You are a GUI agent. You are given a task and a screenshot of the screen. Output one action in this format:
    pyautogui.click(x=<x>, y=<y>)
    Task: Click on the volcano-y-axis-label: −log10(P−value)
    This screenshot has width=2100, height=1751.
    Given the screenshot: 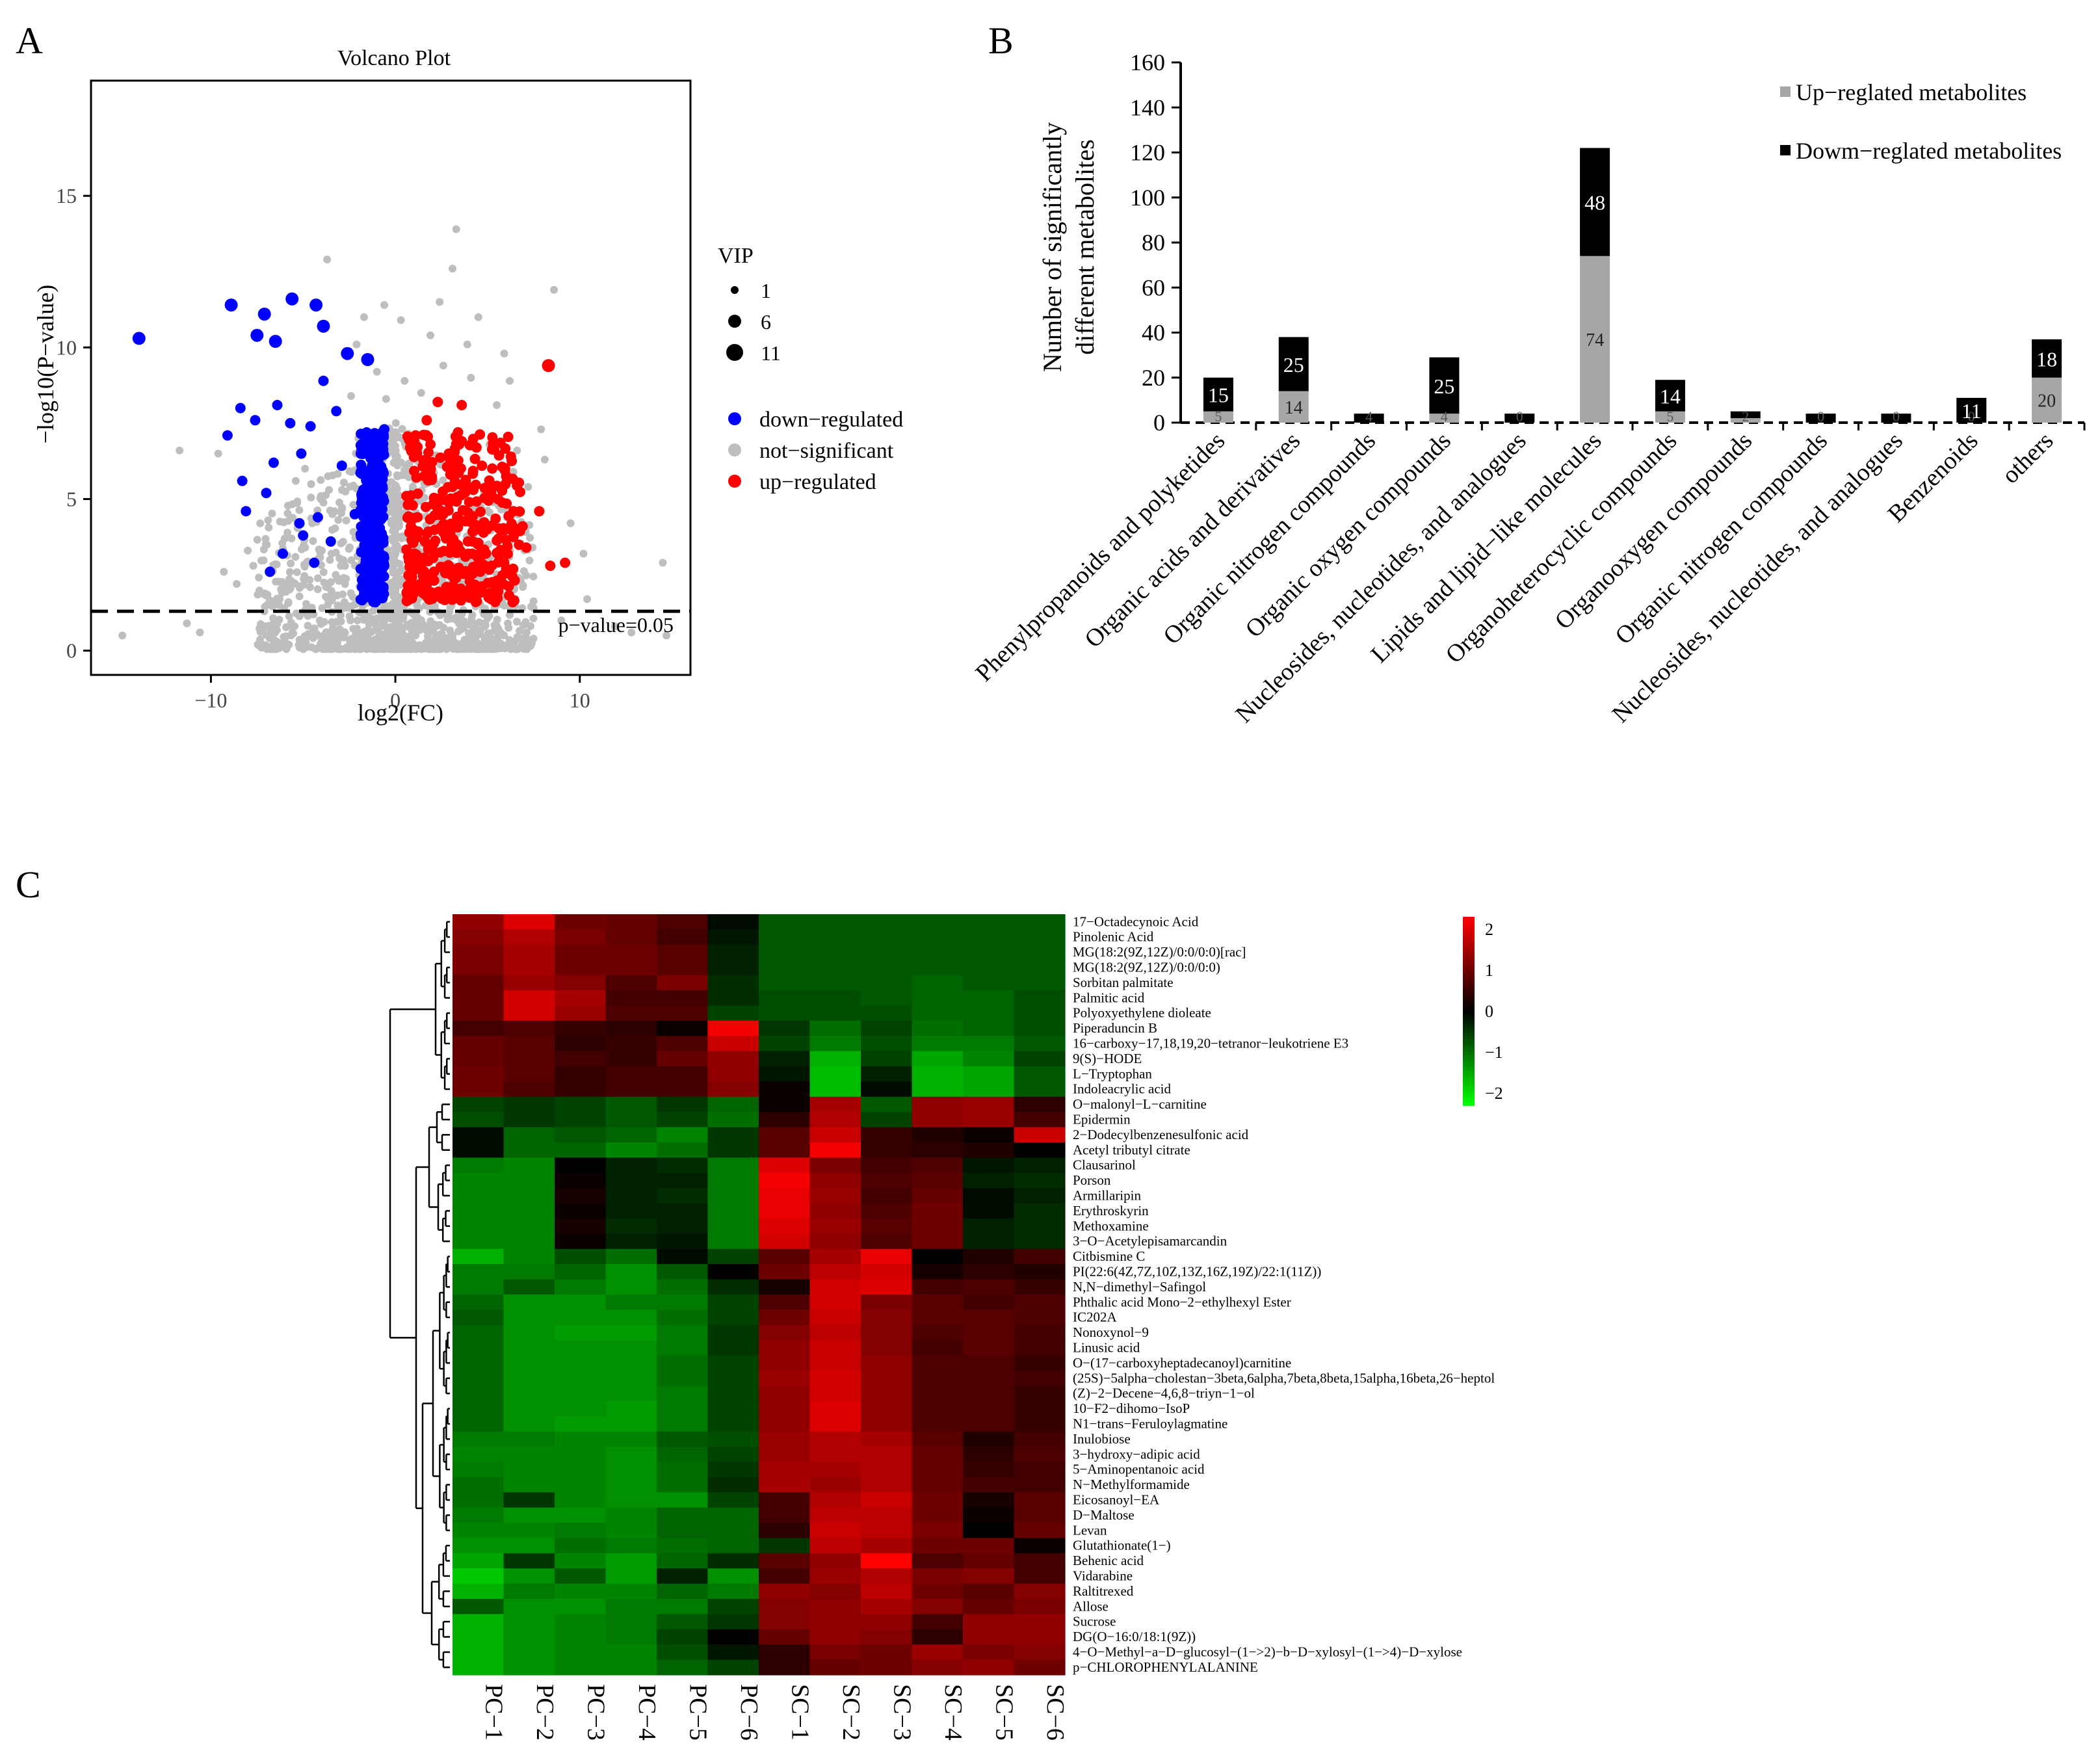 What is the action you would take?
    pyautogui.click(x=46, y=364)
    